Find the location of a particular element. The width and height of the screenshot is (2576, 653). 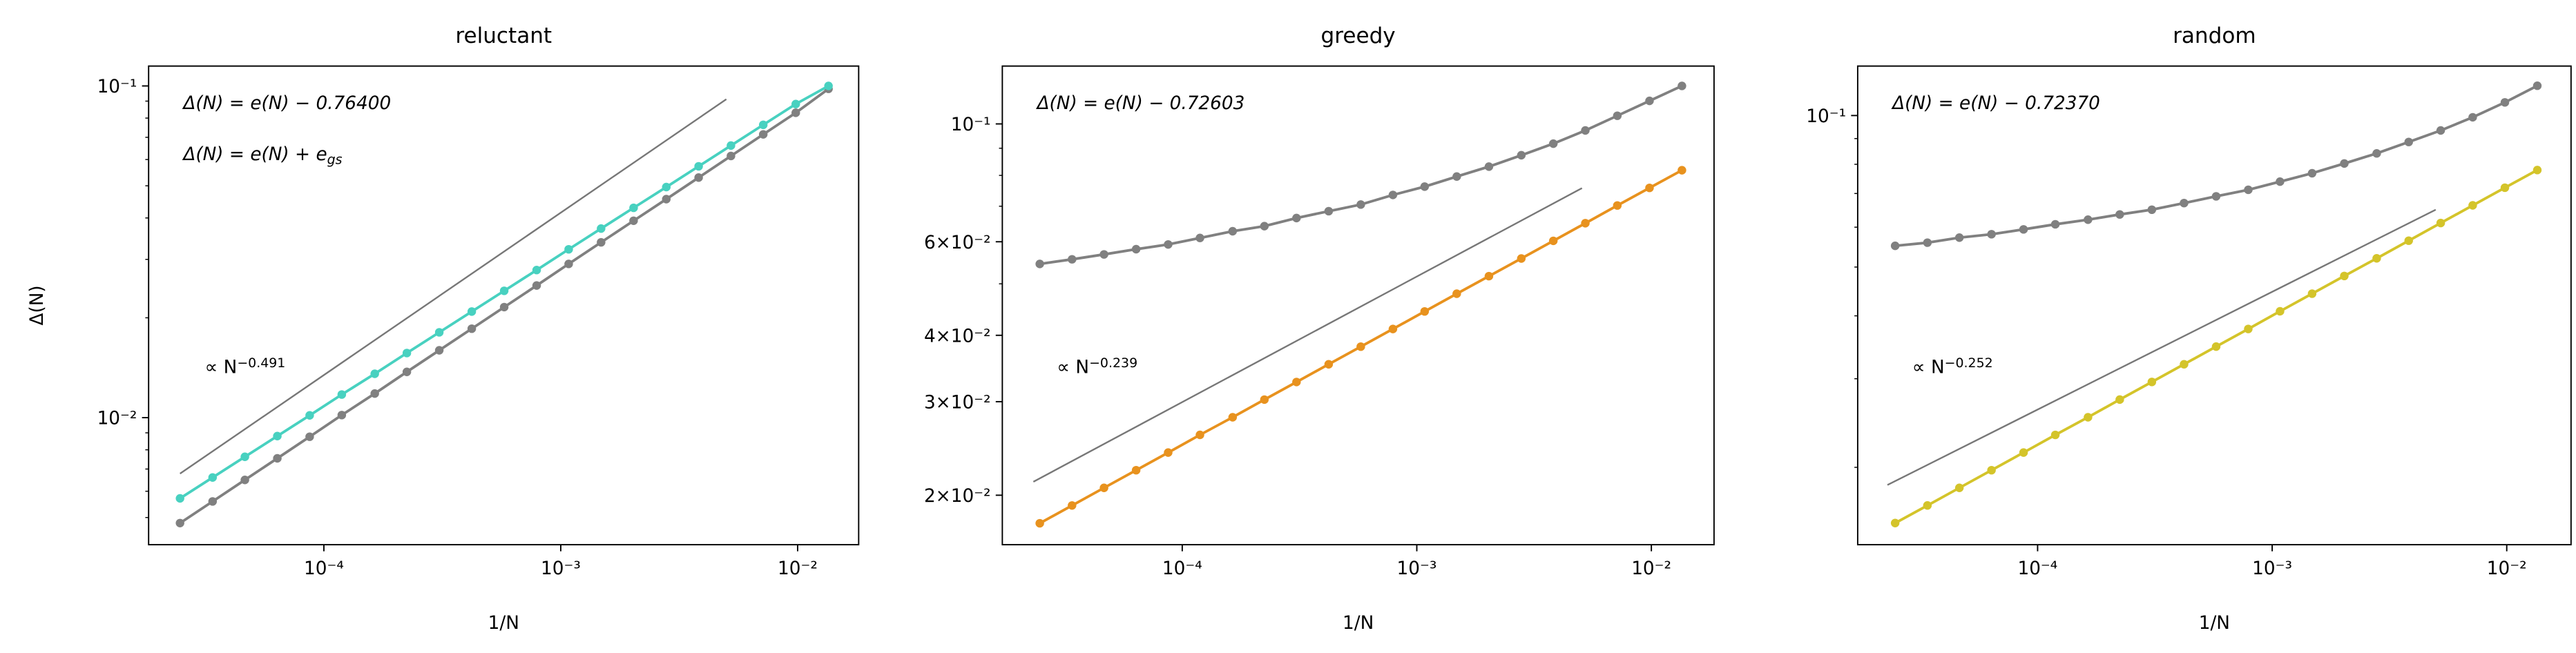

fit-line is located at coordinates (1307, 335).